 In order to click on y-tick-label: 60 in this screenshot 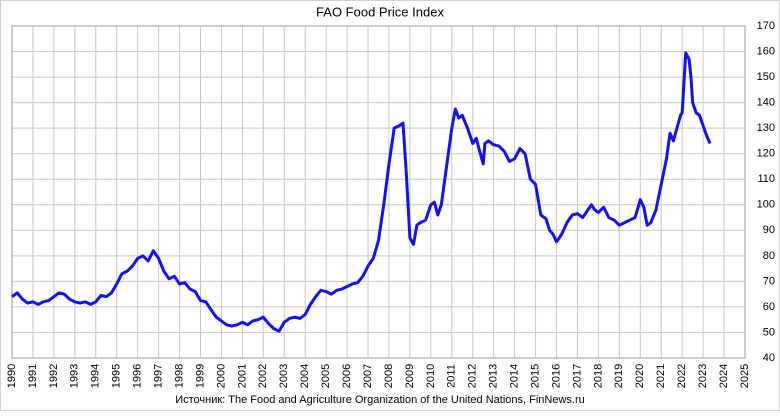, I will do `click(769, 307)`.